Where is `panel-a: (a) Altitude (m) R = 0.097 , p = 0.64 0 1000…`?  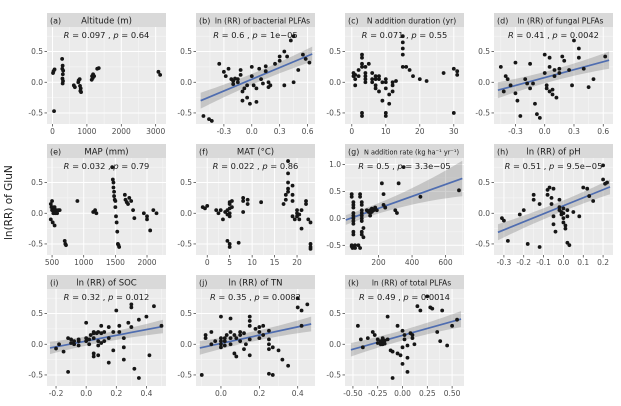
panel-a: (a) Altitude (m) R = 0.097 , p = 0.64 0 1000… is located at coordinates (95, 72).